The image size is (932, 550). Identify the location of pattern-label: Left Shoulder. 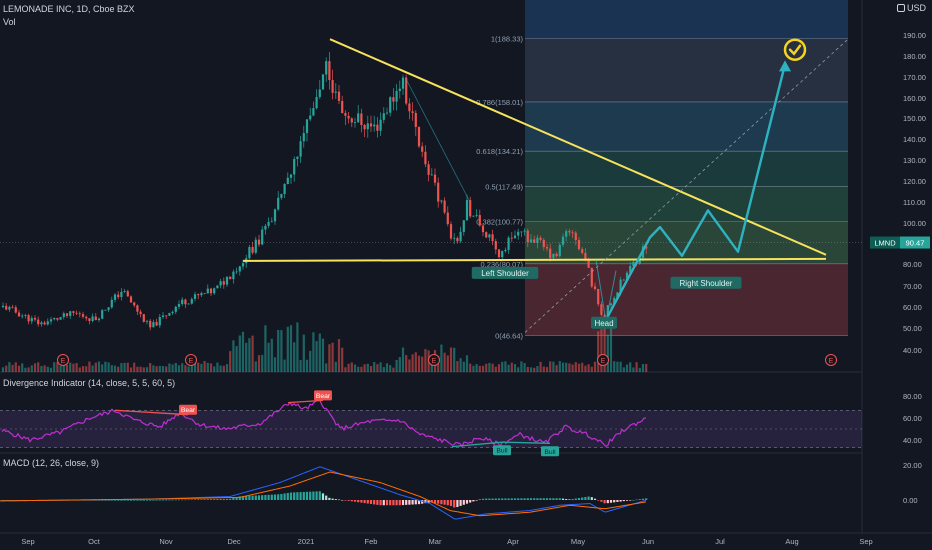
(505, 273).